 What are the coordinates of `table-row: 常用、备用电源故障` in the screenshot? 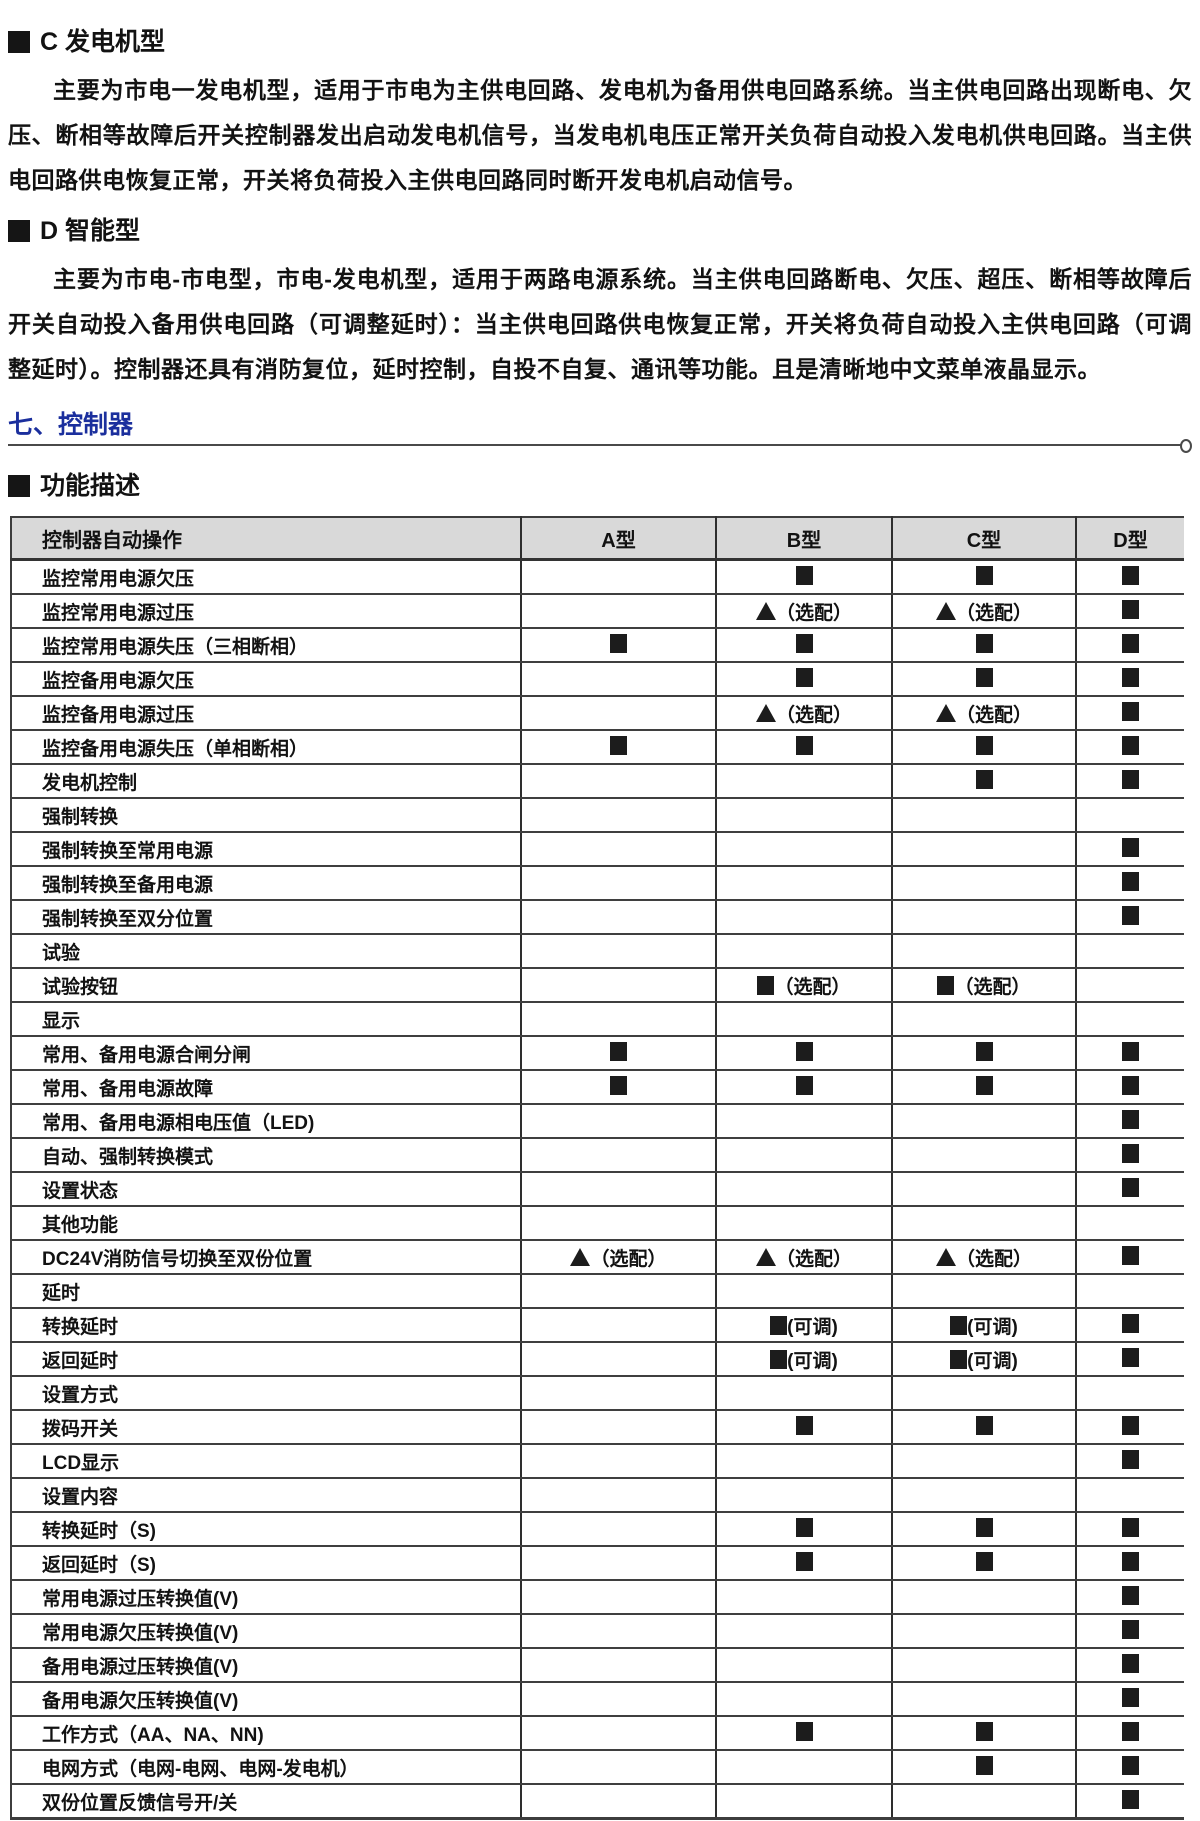 It's located at (597, 1087).